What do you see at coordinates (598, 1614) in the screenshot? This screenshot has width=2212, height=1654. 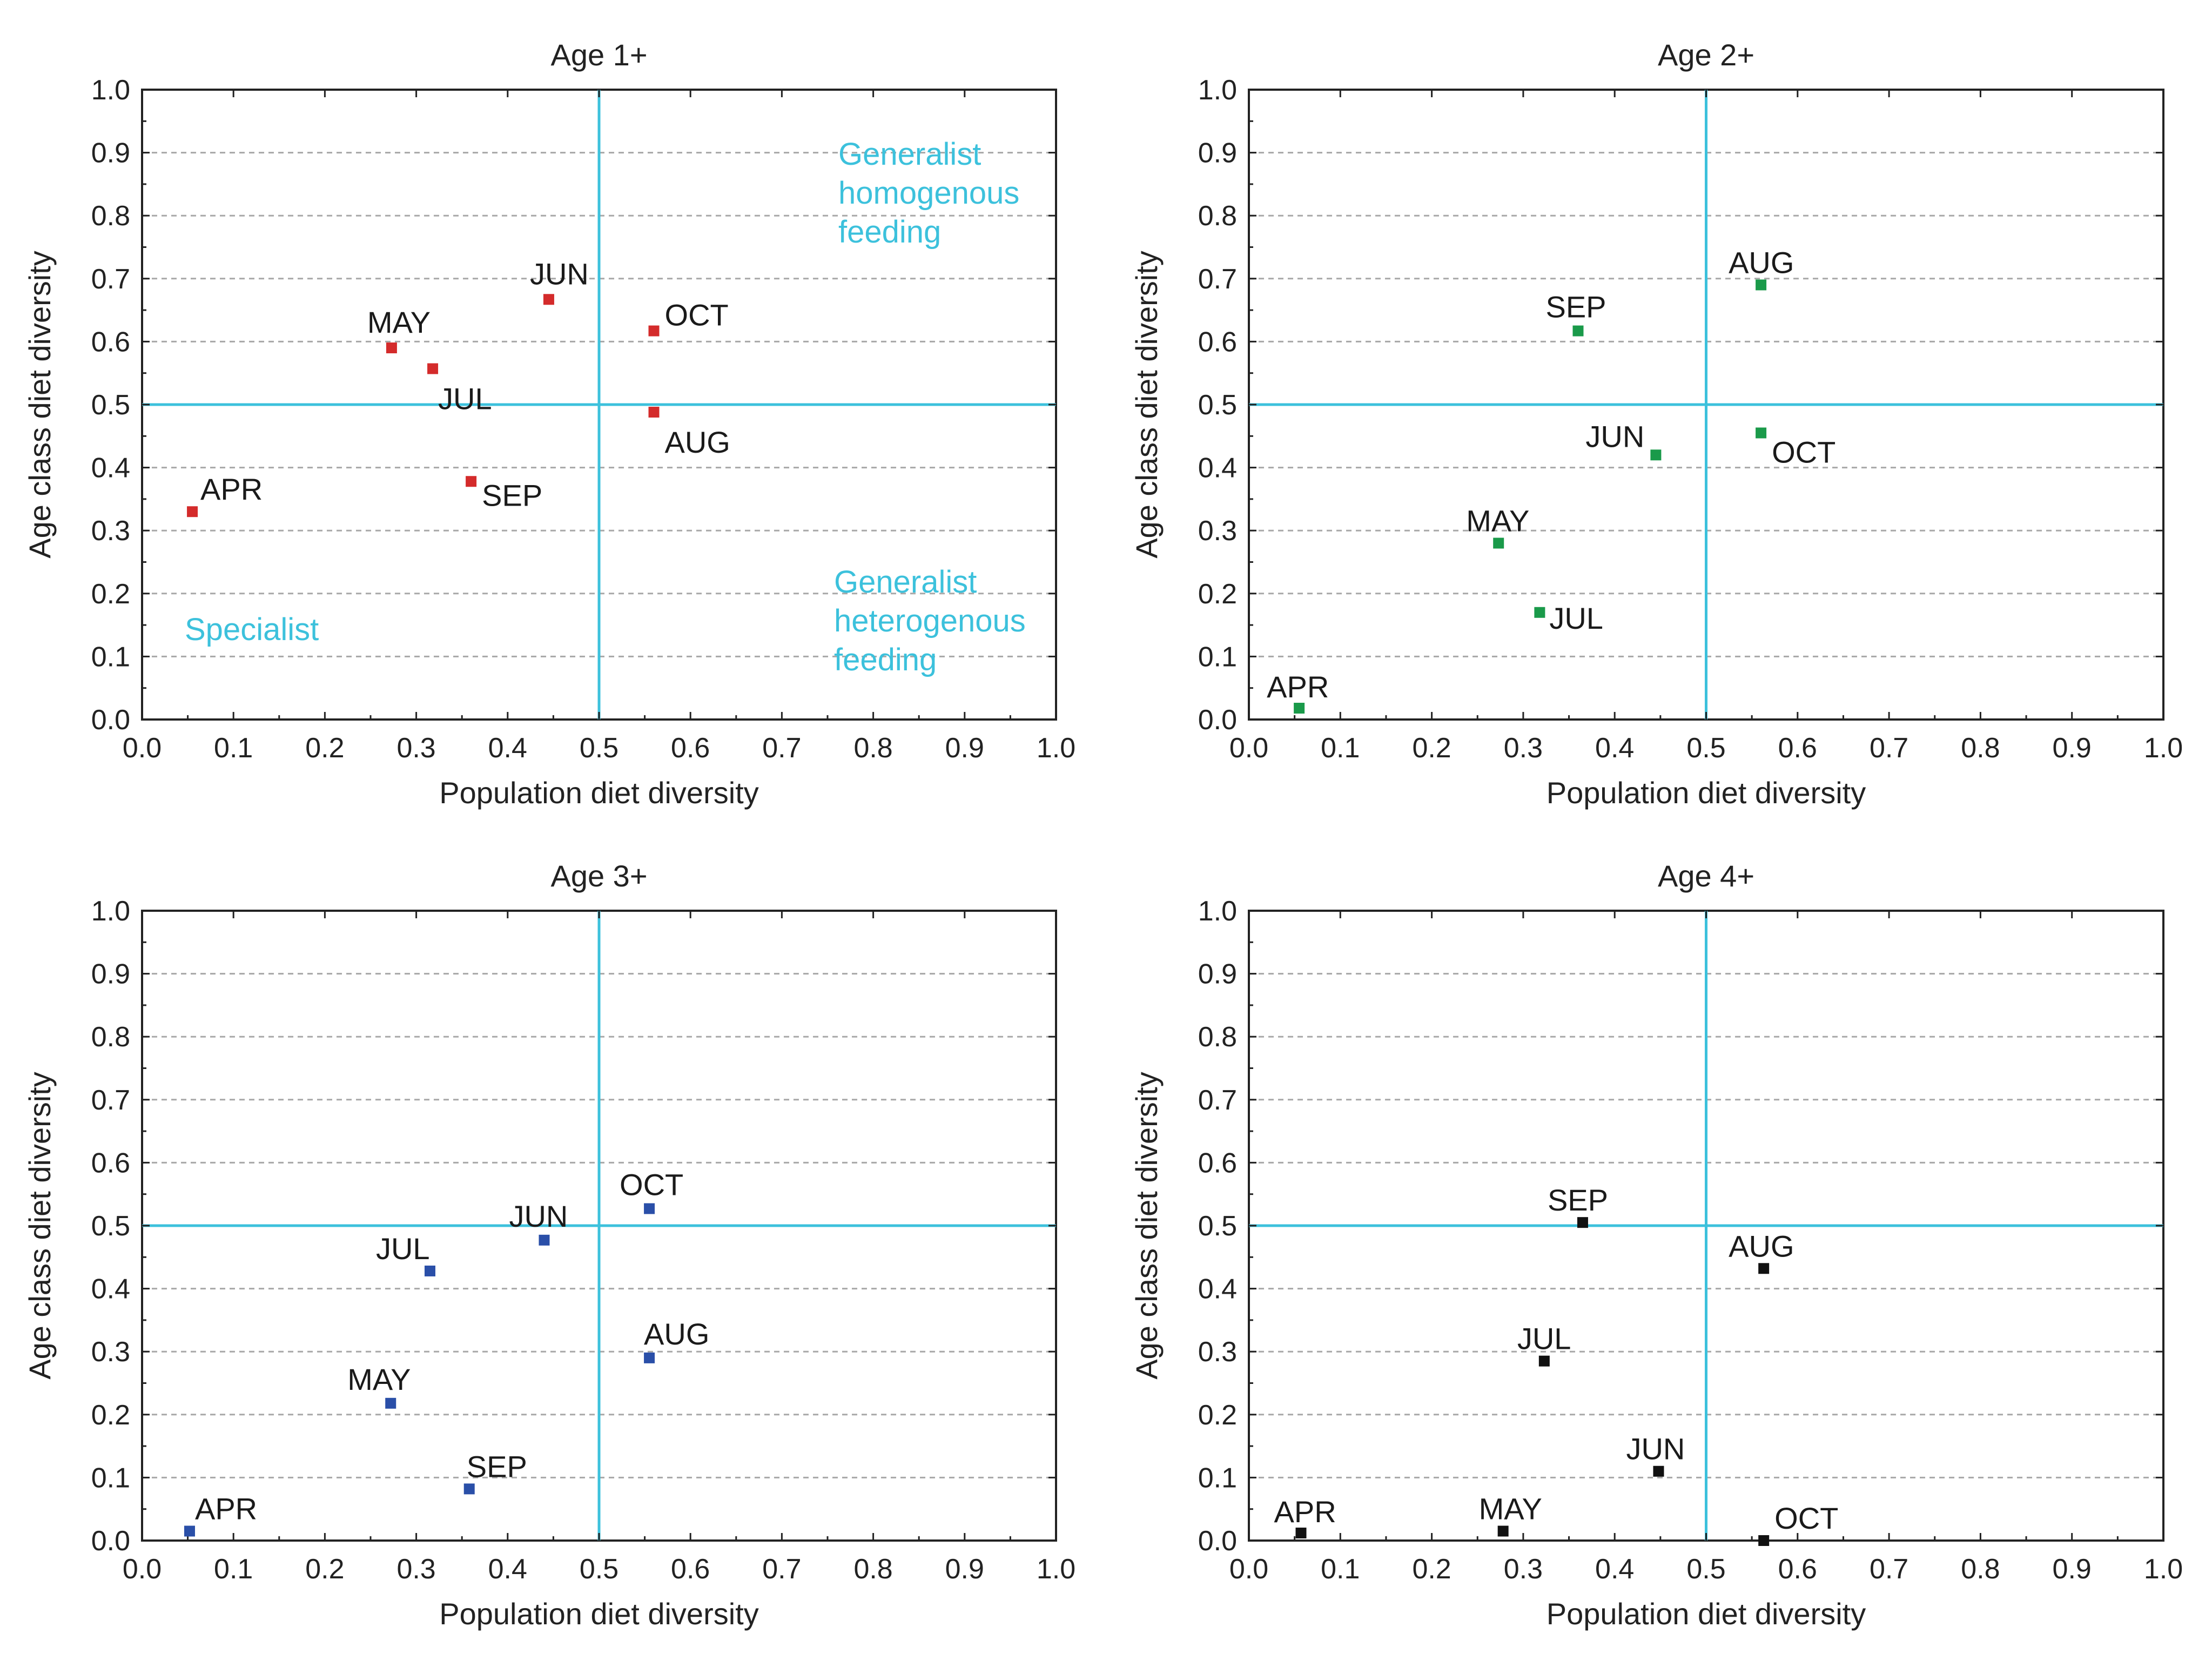 I see `x-axis-title: Population diet diversity` at bounding box center [598, 1614].